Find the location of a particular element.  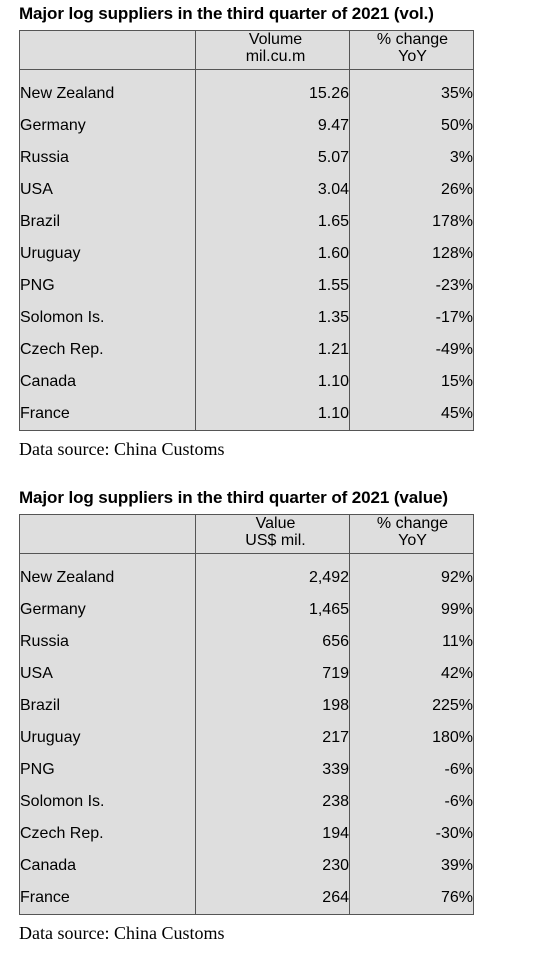

table-row: Czech Rep. 194 -30% is located at coordinates (246, 834).